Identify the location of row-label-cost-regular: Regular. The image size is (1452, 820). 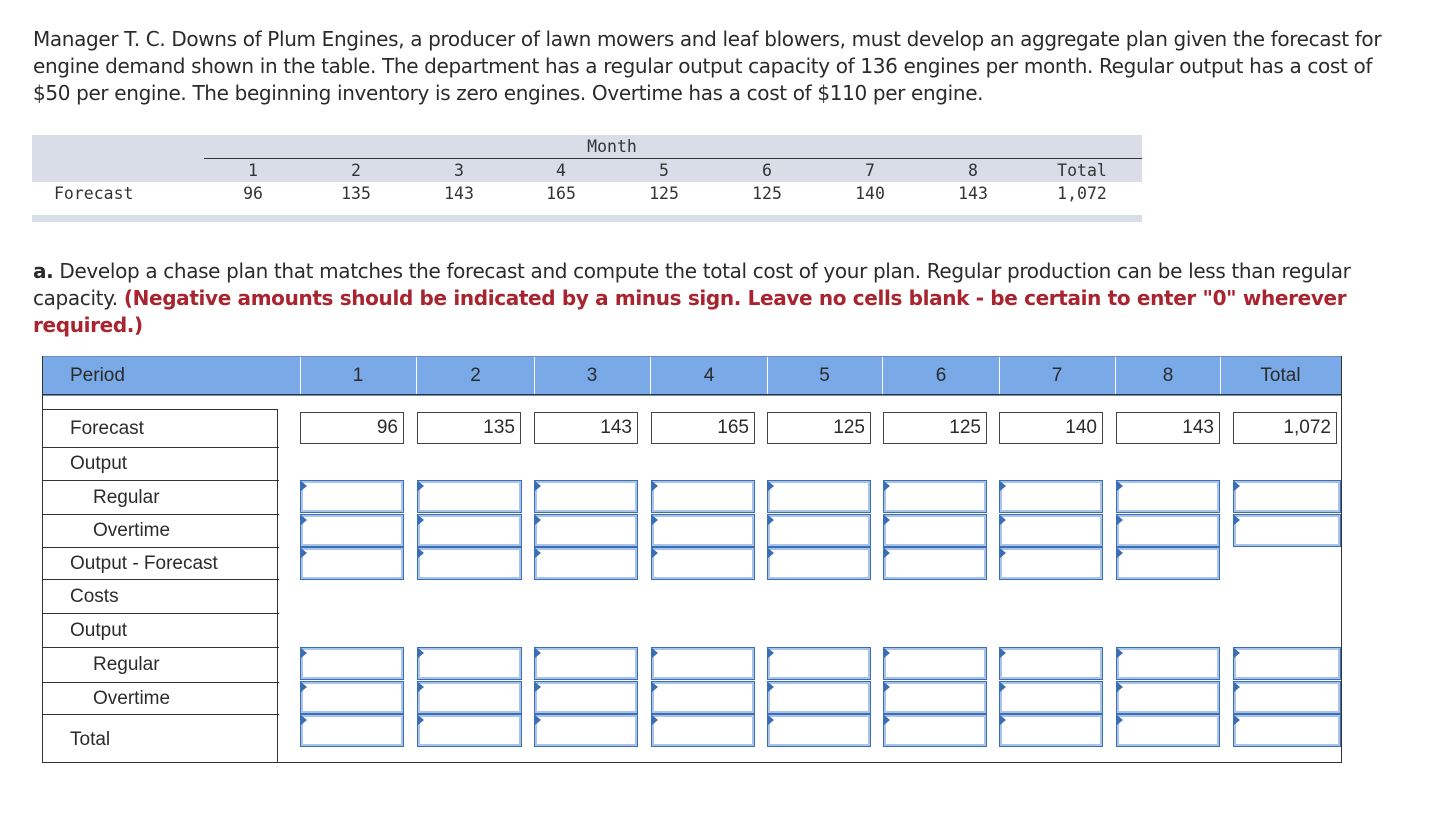
(126, 664).